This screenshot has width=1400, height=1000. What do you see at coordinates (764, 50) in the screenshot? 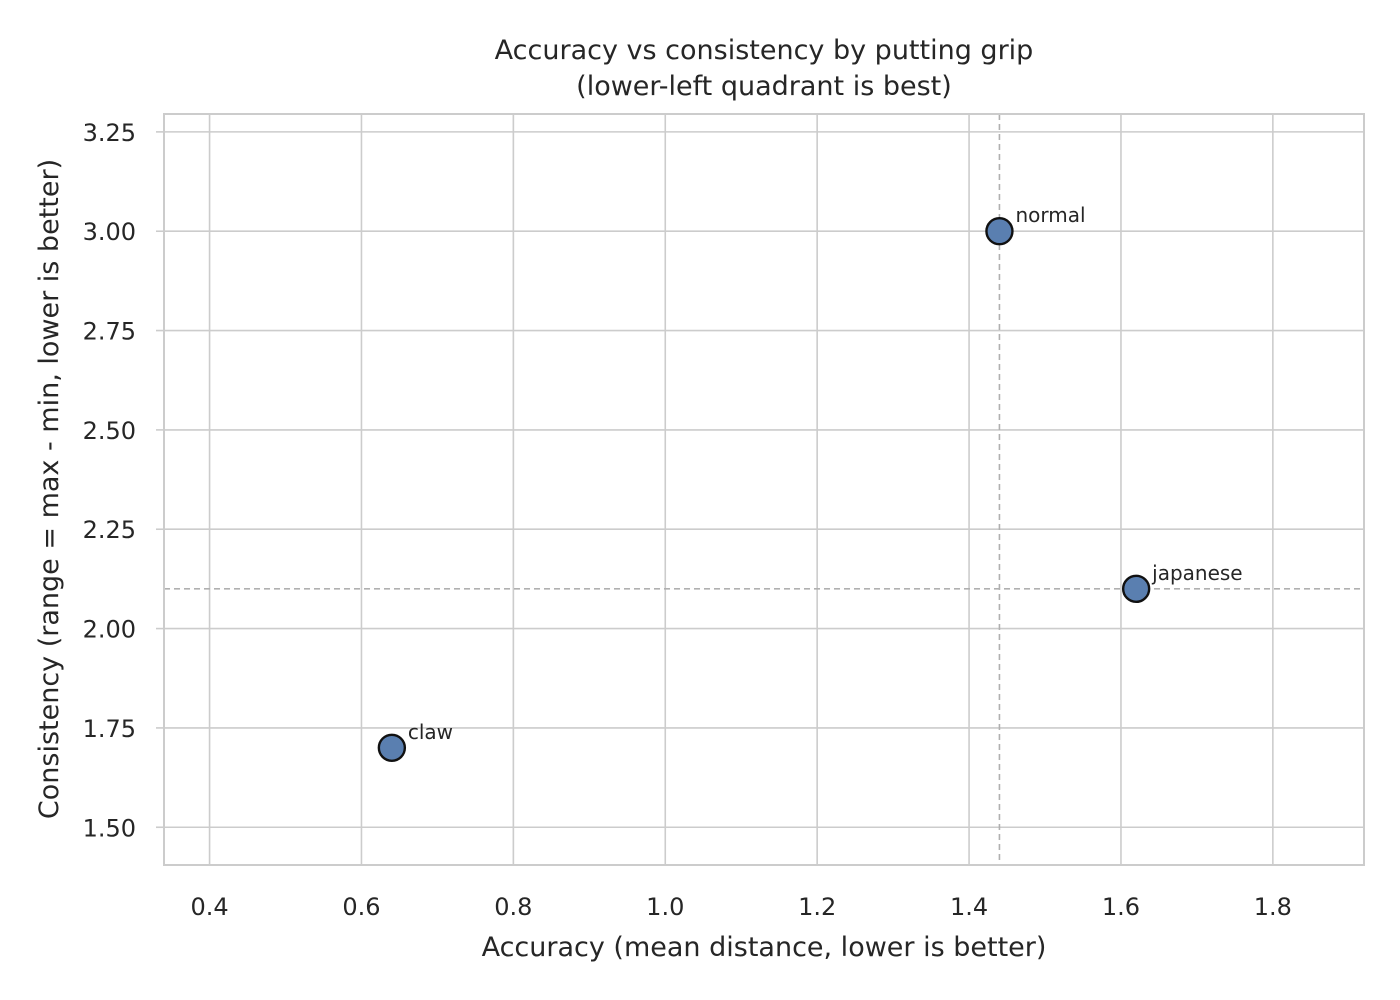
I see `chart-title: Accuracy vs consistency by putting grip` at bounding box center [764, 50].